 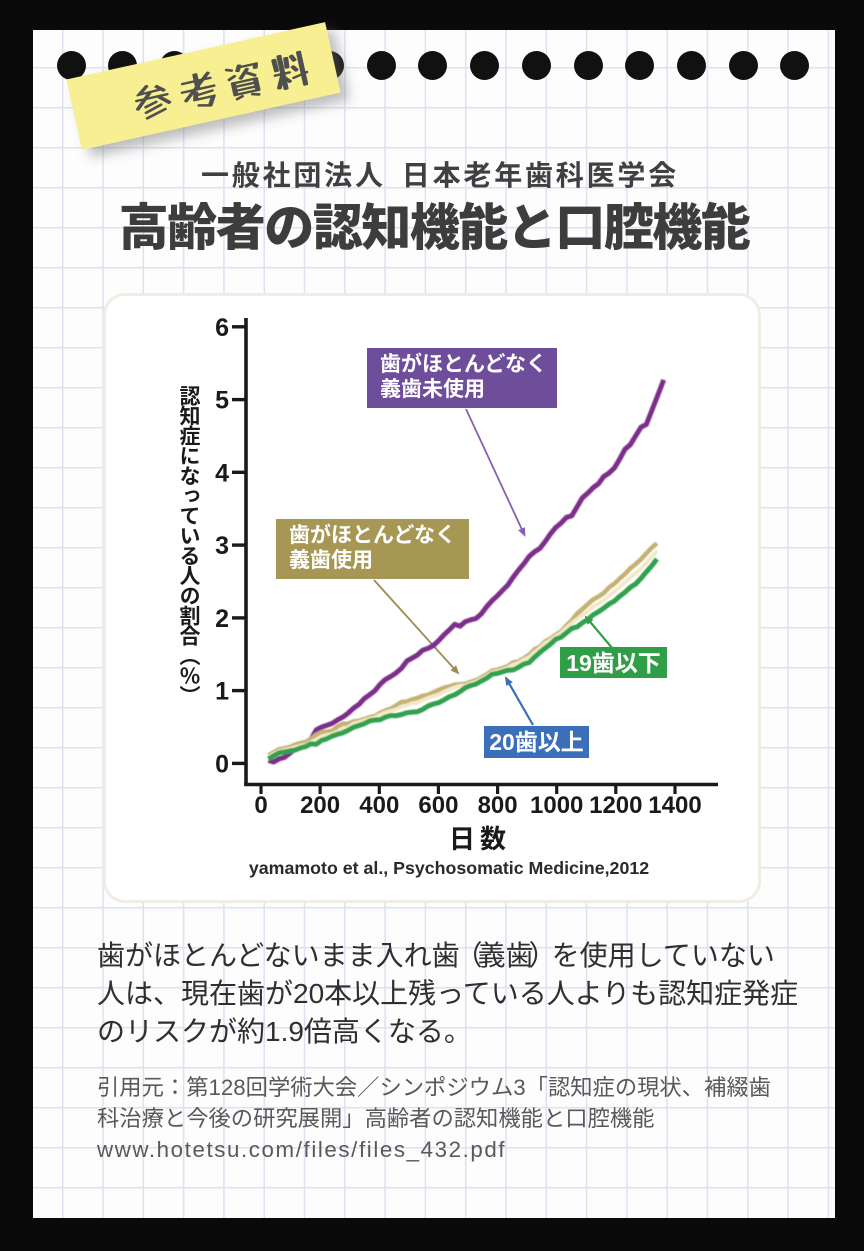 What do you see at coordinates (222, 692) in the screenshot?
I see `svg-text: 1` at bounding box center [222, 692].